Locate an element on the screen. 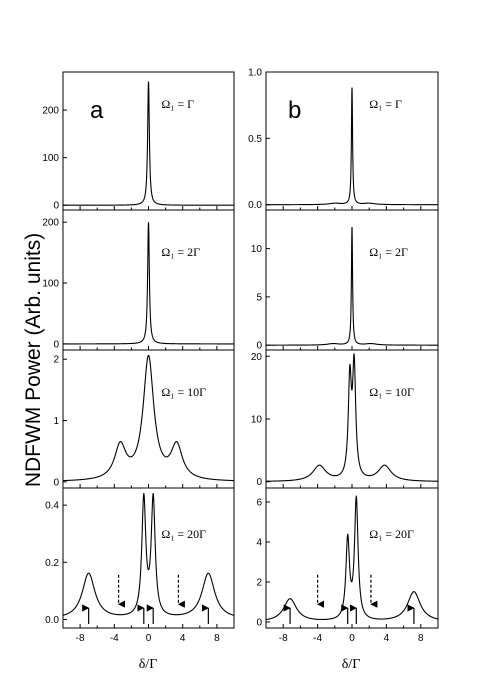 The width and height of the screenshot is (485, 696). panel-b-2: 0 5 10 Ω₁ = 2Γ is located at coordinates (345, 280).